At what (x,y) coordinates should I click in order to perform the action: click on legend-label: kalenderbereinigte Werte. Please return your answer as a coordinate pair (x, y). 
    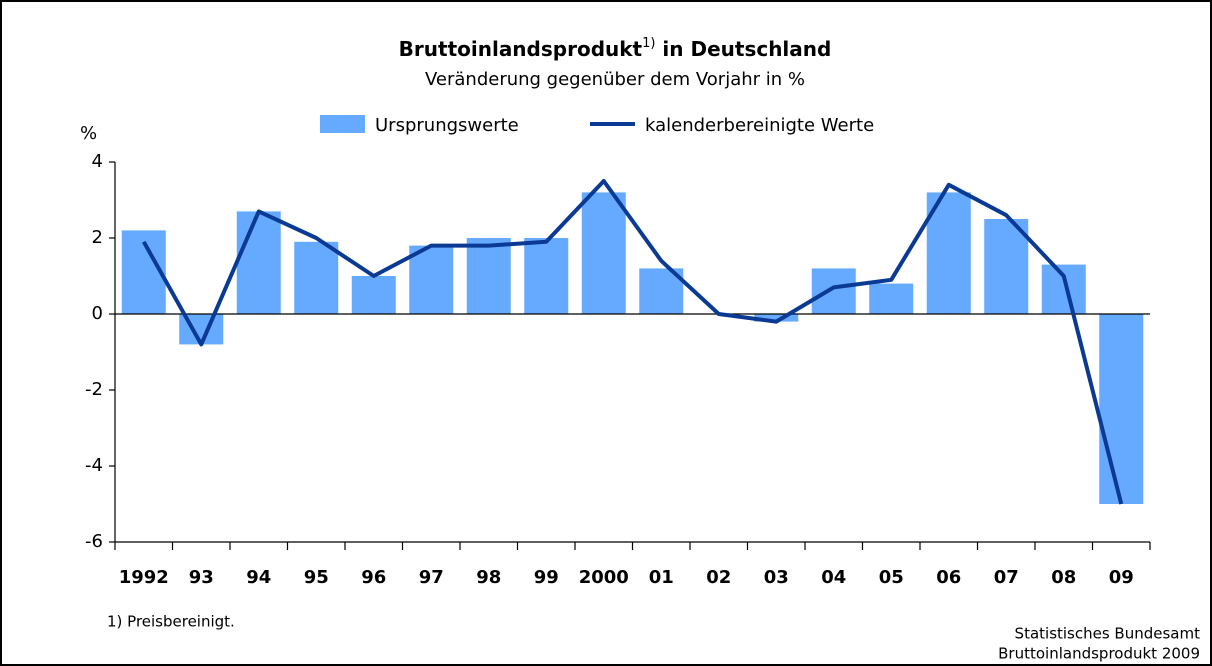
    Looking at the image, I should click on (759, 125).